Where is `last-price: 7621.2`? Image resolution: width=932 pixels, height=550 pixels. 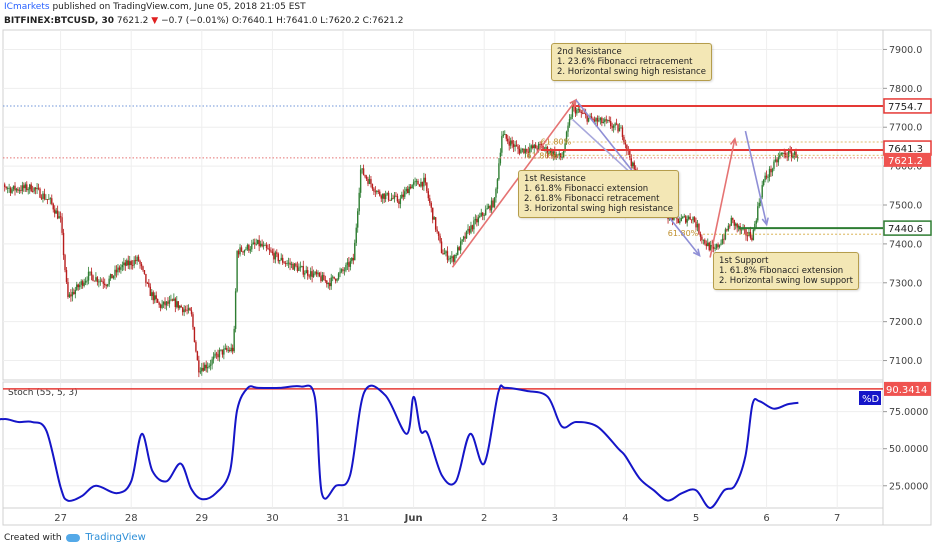 last-price: 7621.2 is located at coordinates (132, 21).